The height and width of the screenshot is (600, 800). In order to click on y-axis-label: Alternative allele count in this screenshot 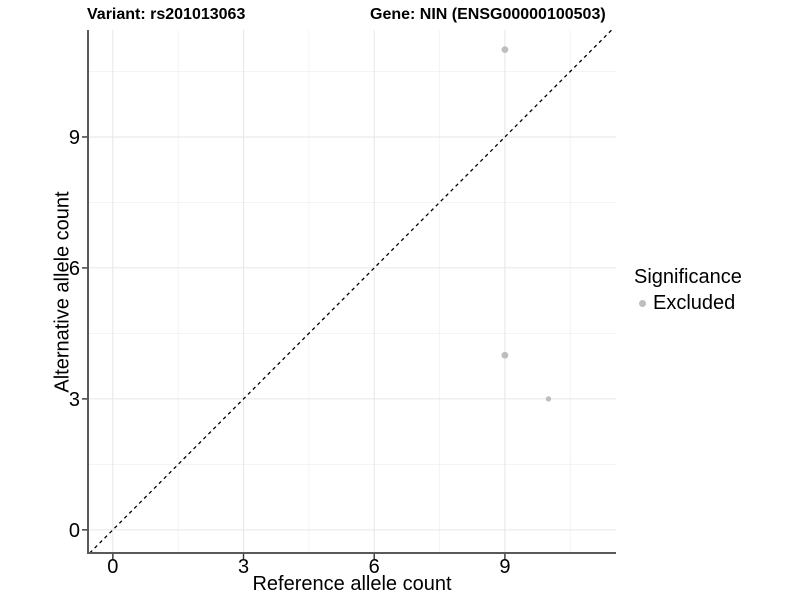, I will do `click(62, 292)`.